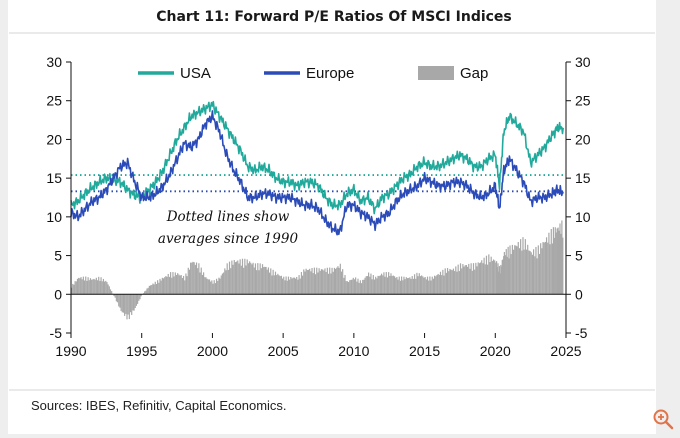  What do you see at coordinates (195, 73) in the screenshot?
I see `legend-label-usa: USA` at bounding box center [195, 73].